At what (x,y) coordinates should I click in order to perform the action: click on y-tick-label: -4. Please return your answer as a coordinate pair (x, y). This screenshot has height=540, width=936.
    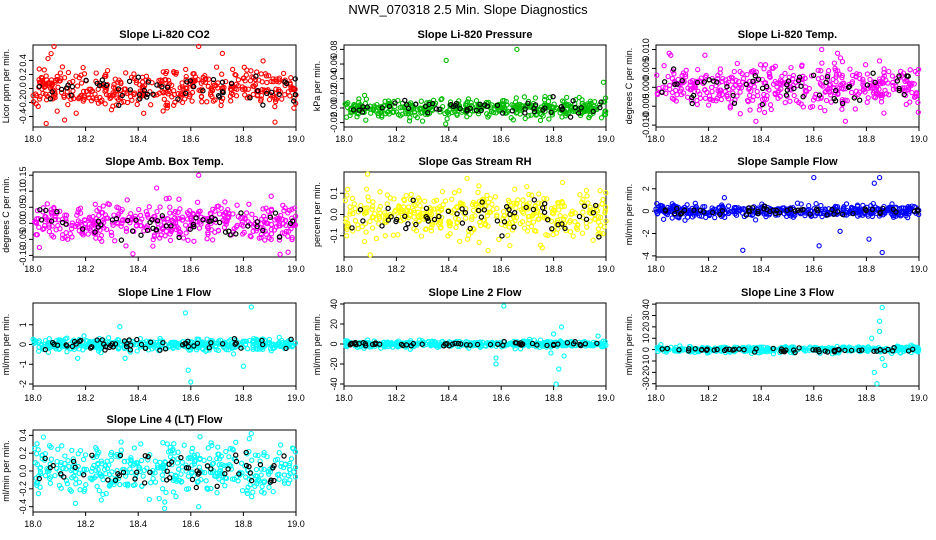
    Looking at the image, I should click on (646, 256).